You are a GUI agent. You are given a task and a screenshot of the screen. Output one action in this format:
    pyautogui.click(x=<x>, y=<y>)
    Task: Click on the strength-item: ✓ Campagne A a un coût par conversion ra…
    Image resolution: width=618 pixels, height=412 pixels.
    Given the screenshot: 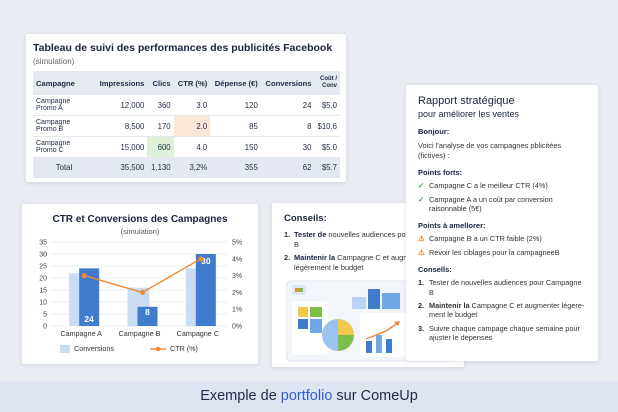 What is the action you would take?
    pyautogui.click(x=485, y=203)
    